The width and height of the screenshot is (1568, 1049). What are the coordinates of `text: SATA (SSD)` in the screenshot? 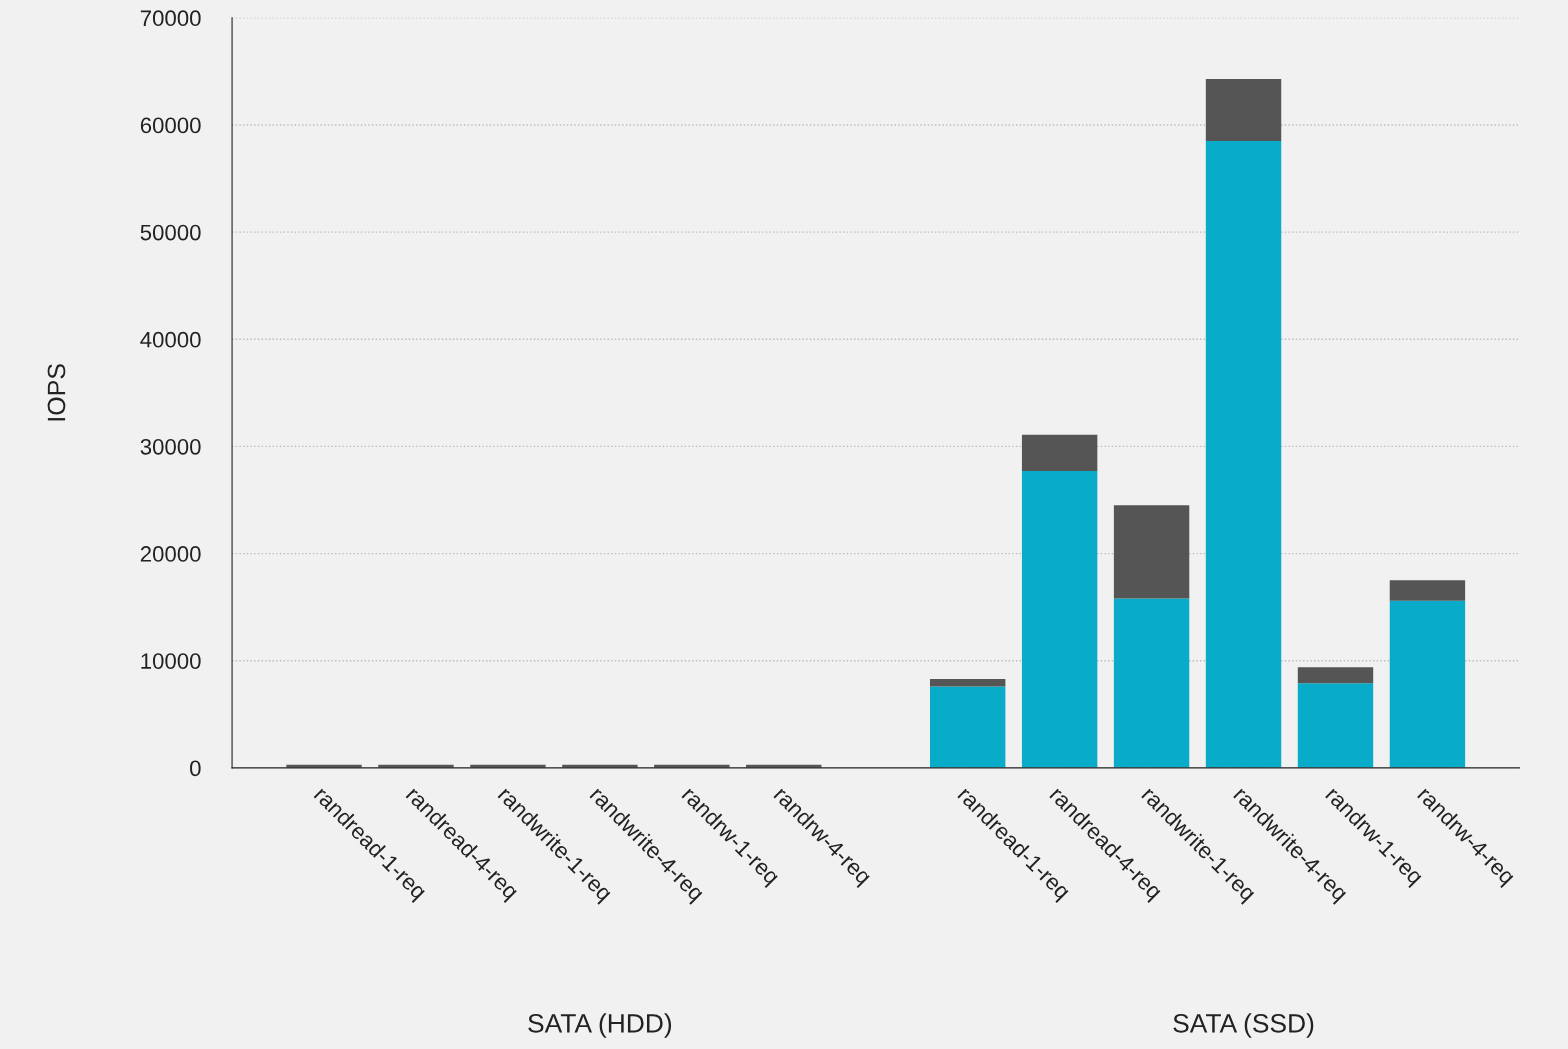 It's located at (1243, 1025).